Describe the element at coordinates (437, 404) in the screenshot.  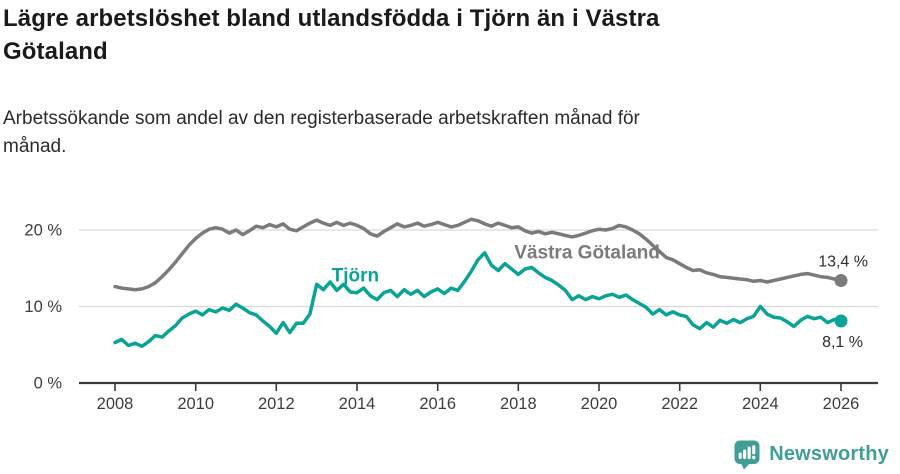
I see `x-tick-label: 2016` at that location.